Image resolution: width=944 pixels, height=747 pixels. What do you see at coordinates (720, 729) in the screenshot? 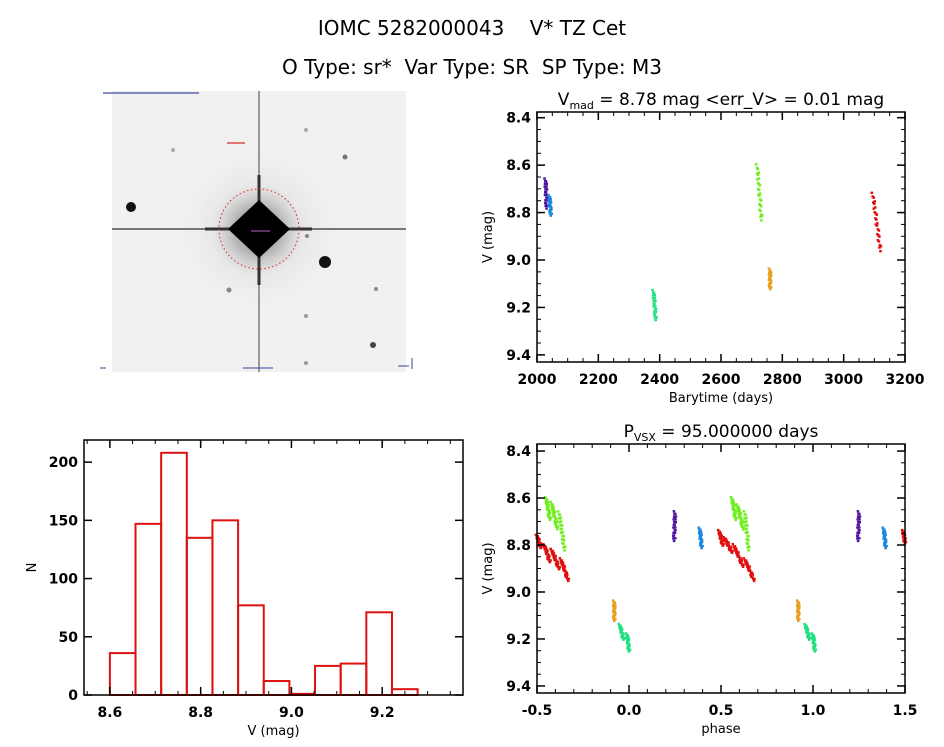
I see `x-axis-label: phase` at bounding box center [720, 729].